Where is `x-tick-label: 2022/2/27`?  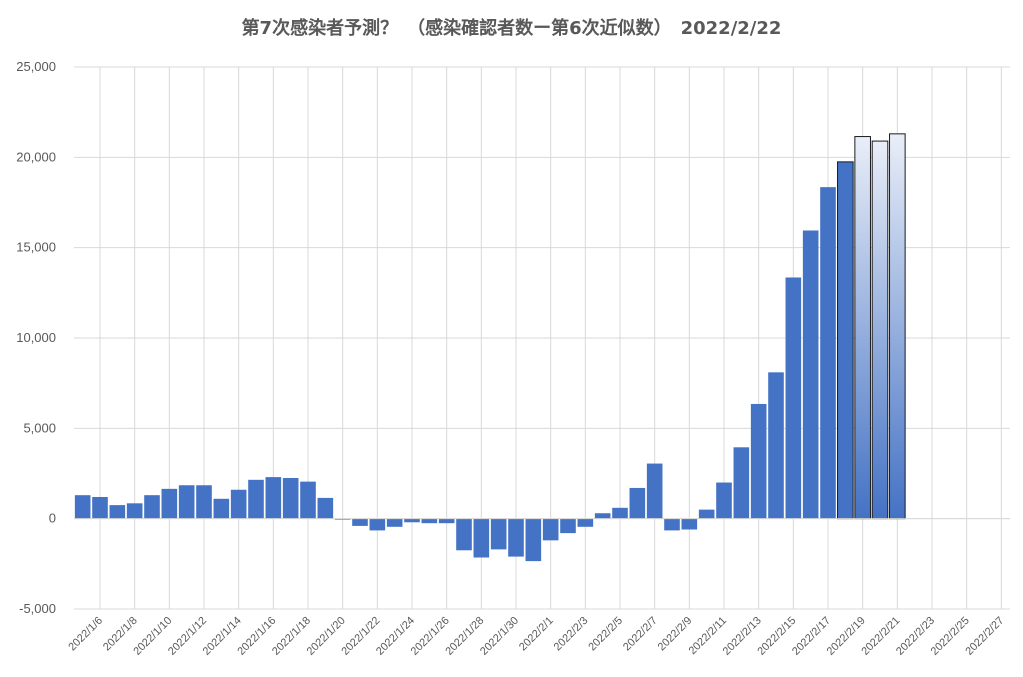 x-tick-label: 2022/2/27 is located at coordinates (984, 636).